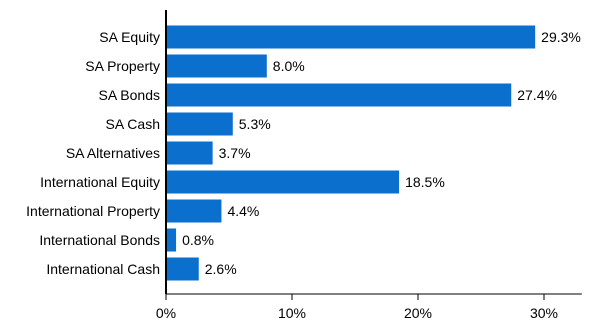 The height and width of the screenshot is (324, 589). What do you see at coordinates (292, 313) in the screenshot?
I see `x-tick-label: 10%` at bounding box center [292, 313].